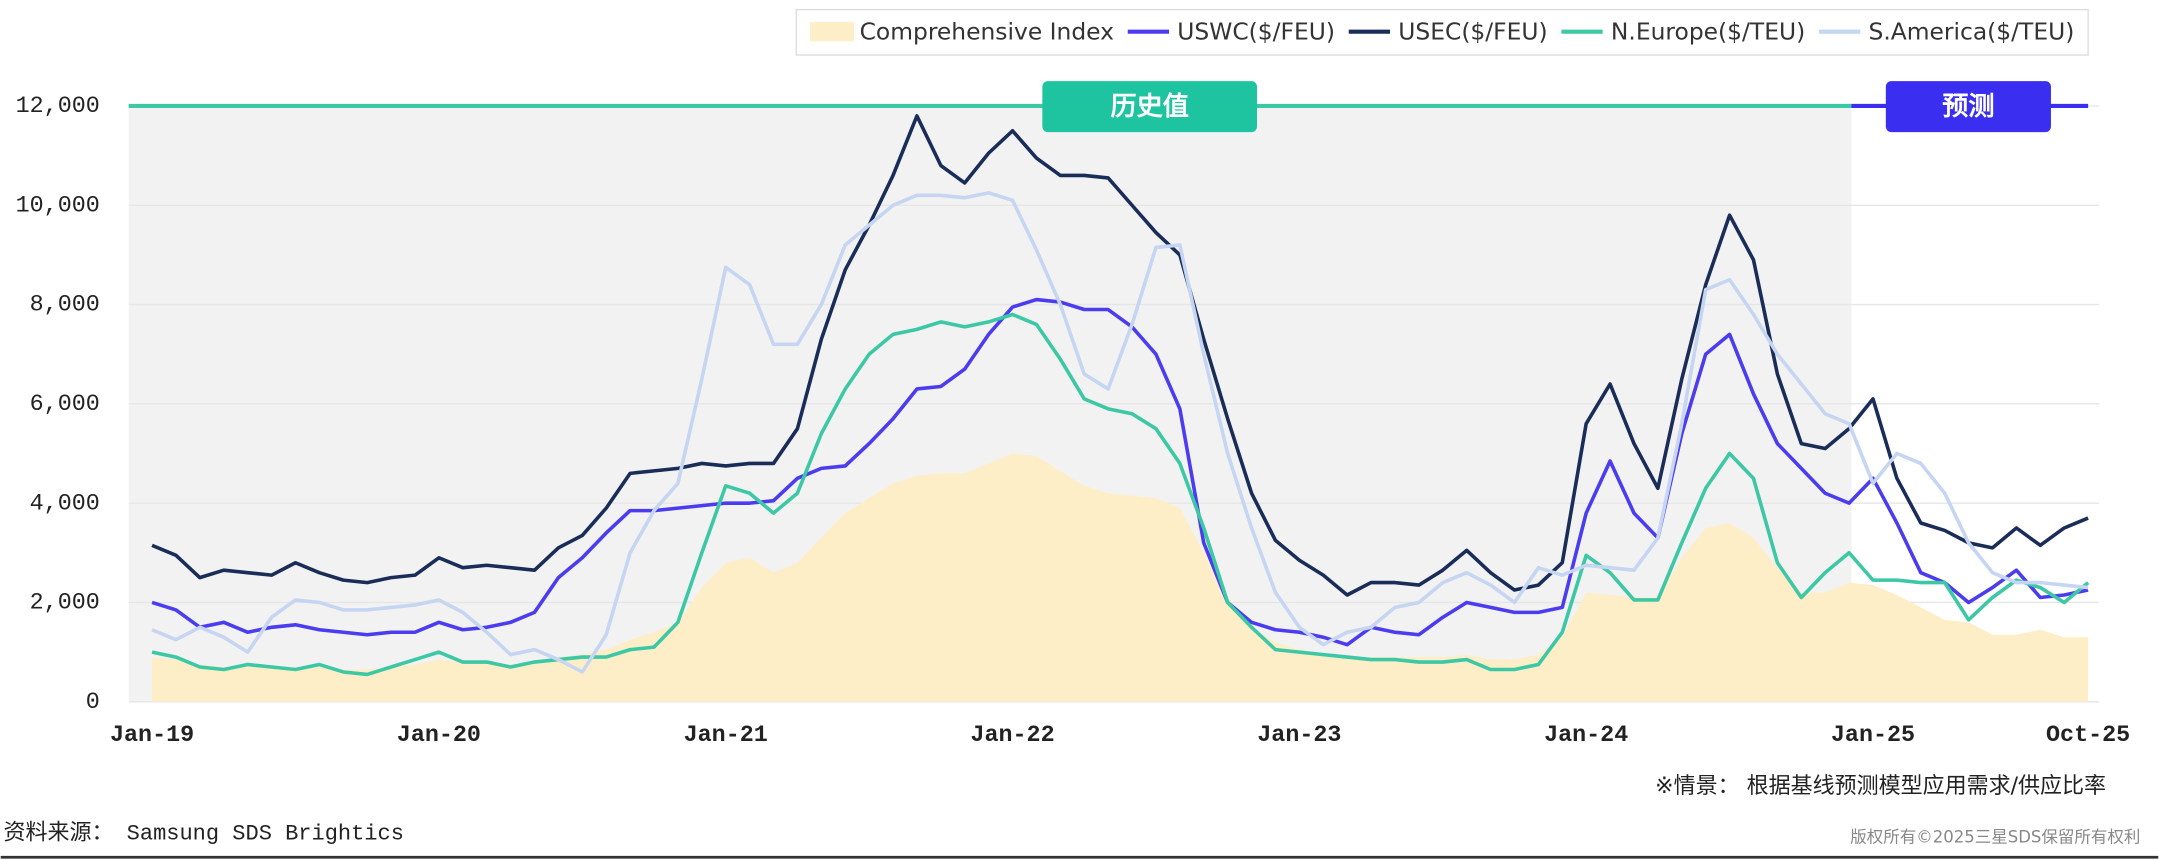  I want to click on y-tick-label: 0, so click(93, 703).